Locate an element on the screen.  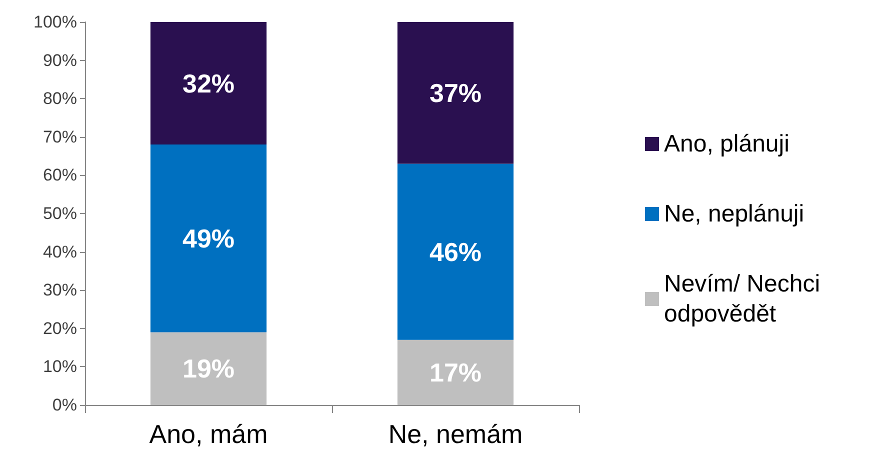
data-label: 46% is located at coordinates (455, 251).